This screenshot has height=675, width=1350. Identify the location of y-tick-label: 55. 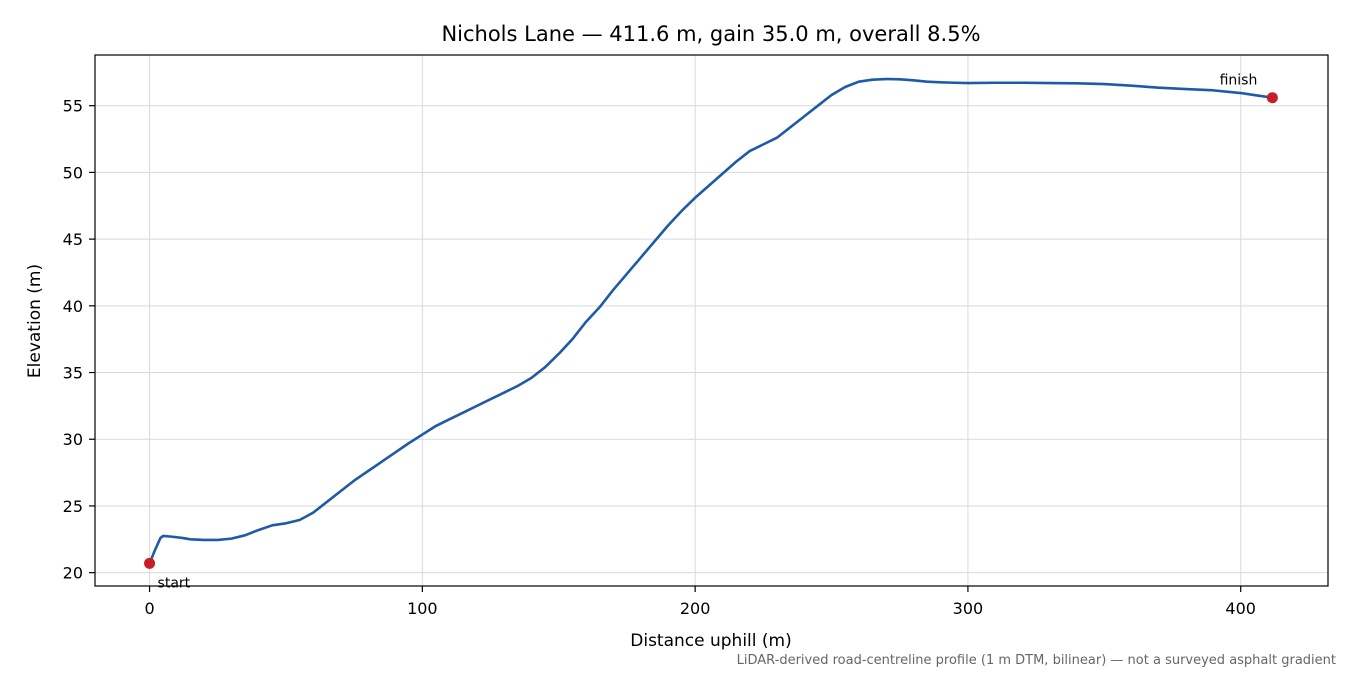
(73, 106).